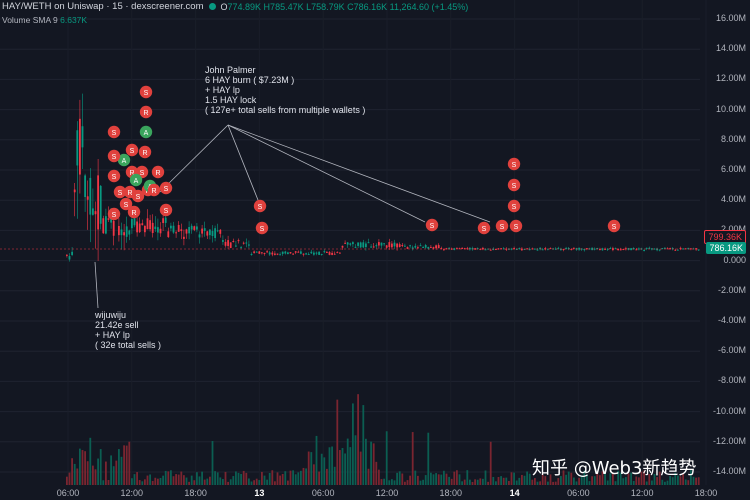 The image size is (750, 500). I want to click on annotation-line, so click(326, 173).